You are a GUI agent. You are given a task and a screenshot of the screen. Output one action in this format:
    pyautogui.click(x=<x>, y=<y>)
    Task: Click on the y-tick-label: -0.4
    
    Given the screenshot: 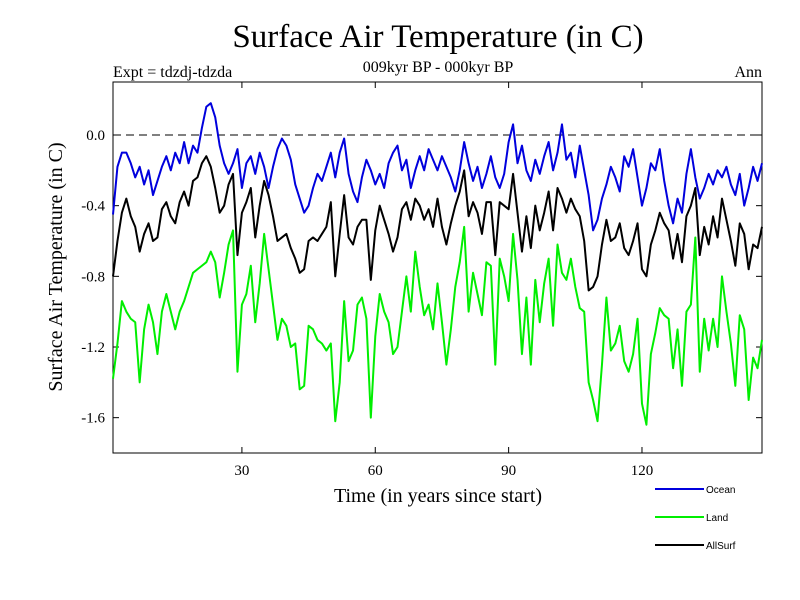 What is the action you would take?
    pyautogui.click(x=93, y=207)
    